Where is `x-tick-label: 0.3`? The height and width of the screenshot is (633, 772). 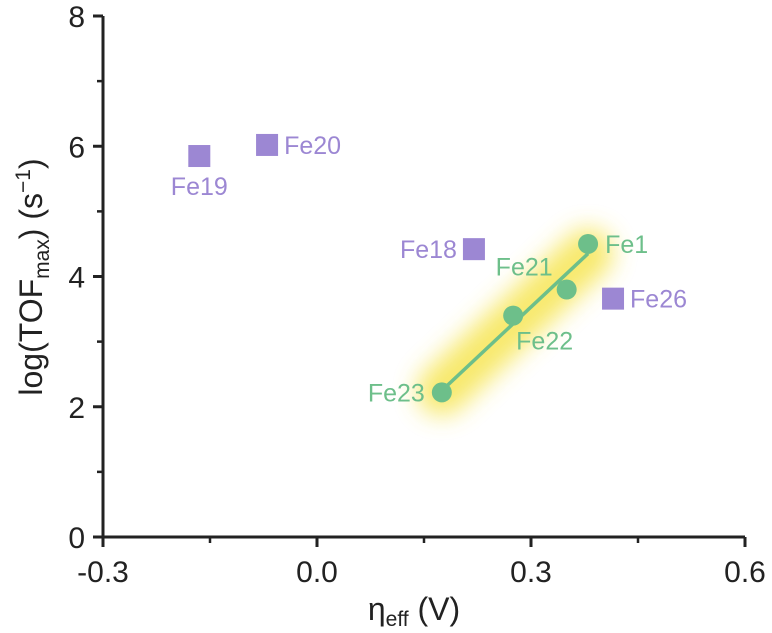
x-tick-label: 0.3 is located at coordinates (531, 572).